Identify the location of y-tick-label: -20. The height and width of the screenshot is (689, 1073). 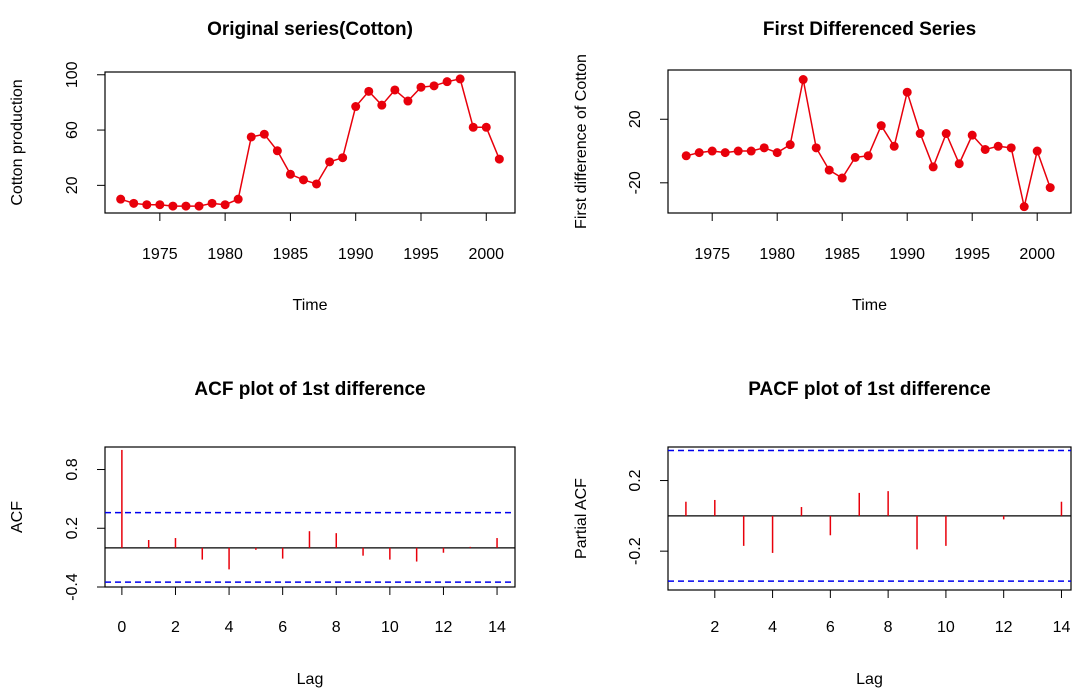
(635, 182).